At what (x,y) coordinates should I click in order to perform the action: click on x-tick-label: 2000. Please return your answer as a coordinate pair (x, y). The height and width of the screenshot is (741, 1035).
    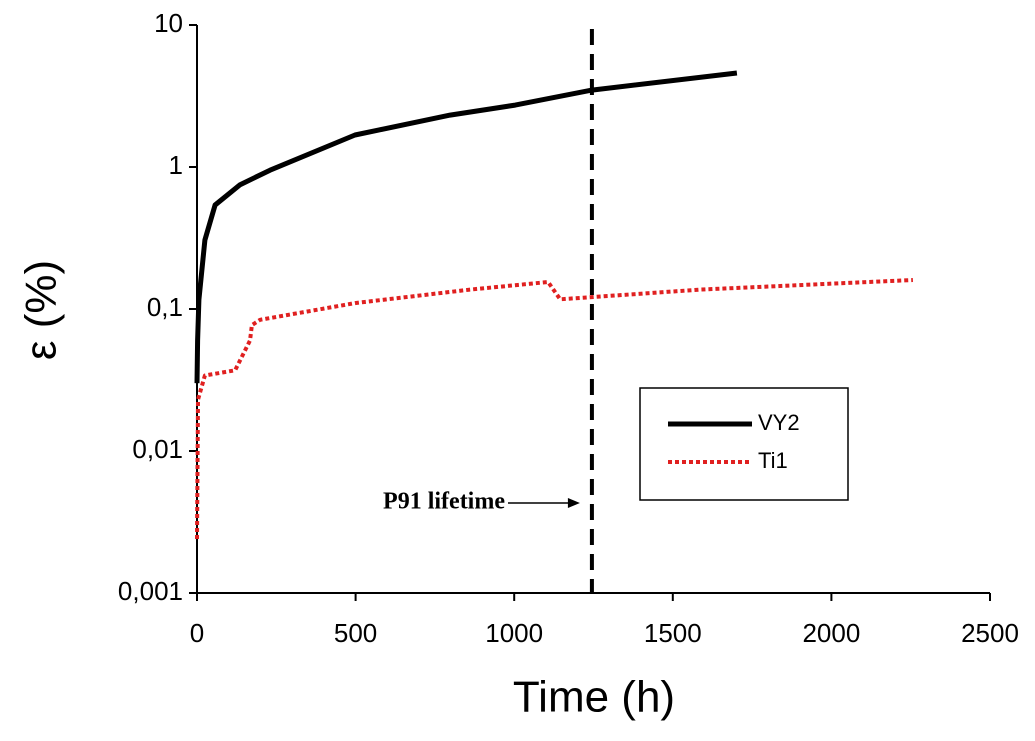
    Looking at the image, I should click on (831, 633).